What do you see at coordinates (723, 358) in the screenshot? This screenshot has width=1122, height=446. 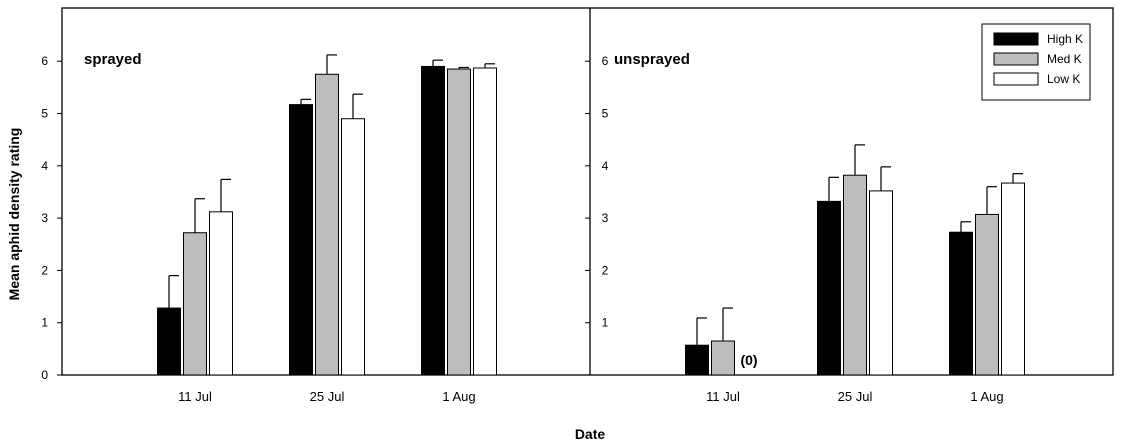 I see `bar-unsprayed-med-k-11-jul` at bounding box center [723, 358].